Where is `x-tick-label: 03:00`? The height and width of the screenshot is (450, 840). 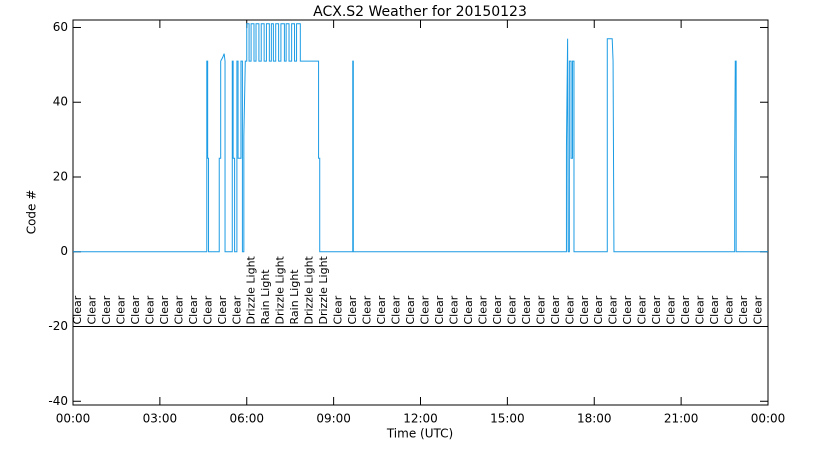
x-tick-label: 03:00 is located at coordinates (160, 419).